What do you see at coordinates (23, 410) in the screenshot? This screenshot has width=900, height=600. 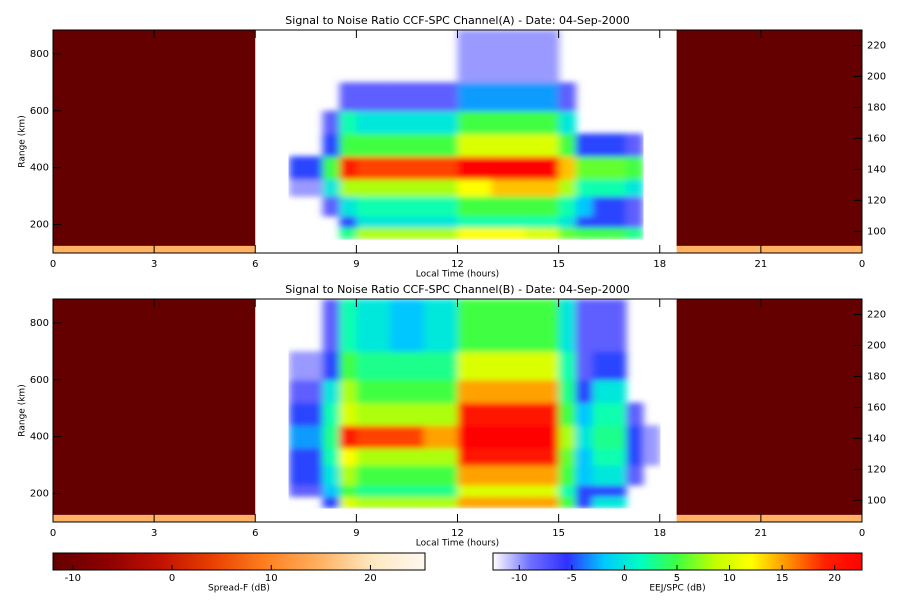 I see `y-axis-label: Range (km)` at bounding box center [23, 410].